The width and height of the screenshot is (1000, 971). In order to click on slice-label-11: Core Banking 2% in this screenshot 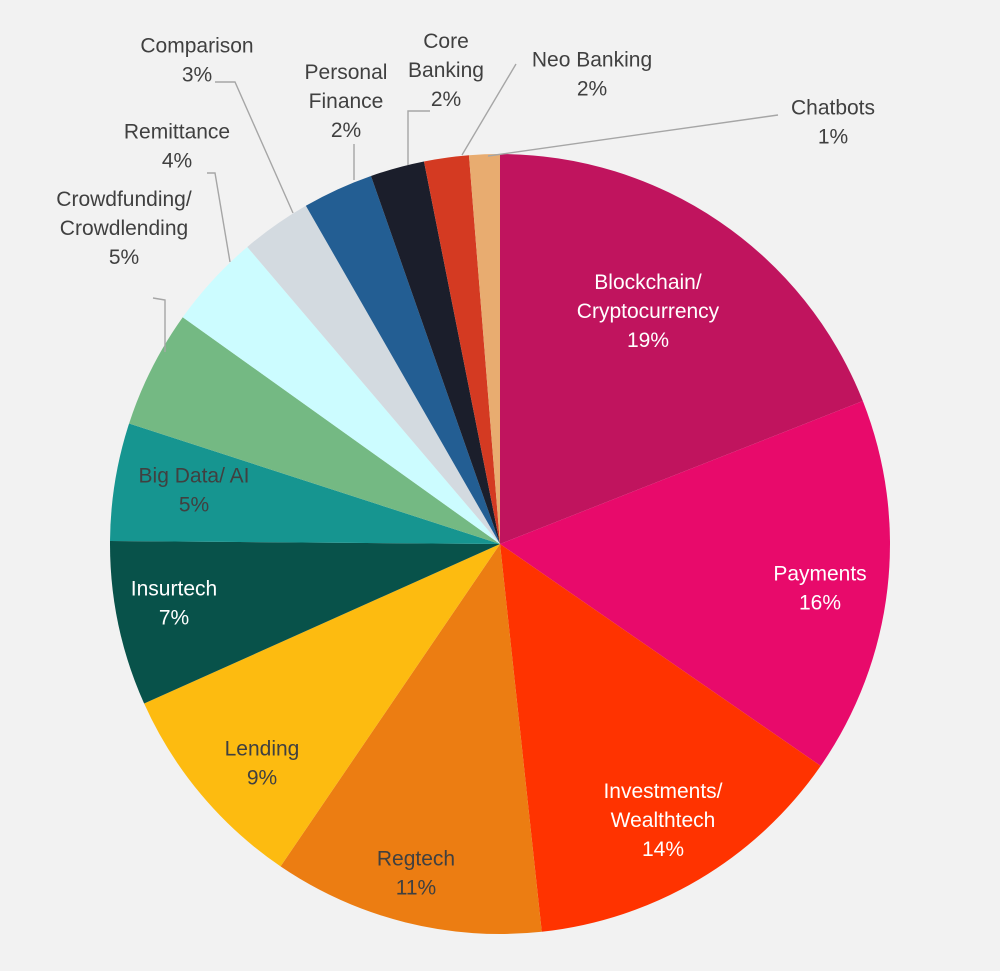, I will do `click(446, 70)`.